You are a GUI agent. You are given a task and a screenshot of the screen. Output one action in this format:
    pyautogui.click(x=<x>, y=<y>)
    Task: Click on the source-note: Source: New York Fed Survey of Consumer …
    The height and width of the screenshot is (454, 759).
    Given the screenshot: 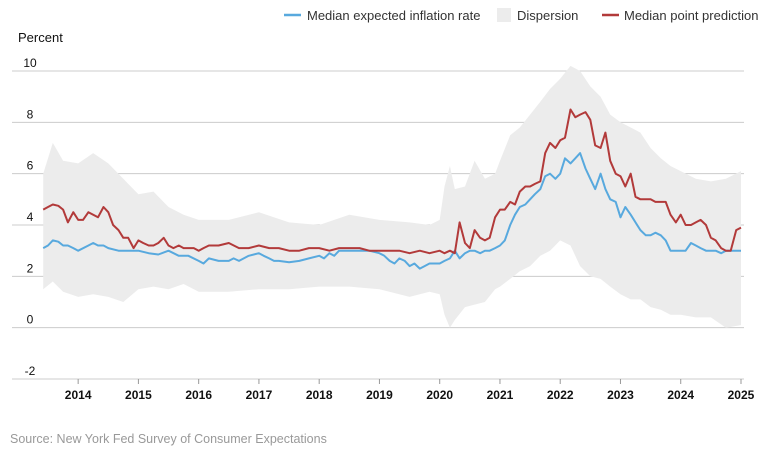 What is the action you would take?
    pyautogui.click(x=168, y=439)
    